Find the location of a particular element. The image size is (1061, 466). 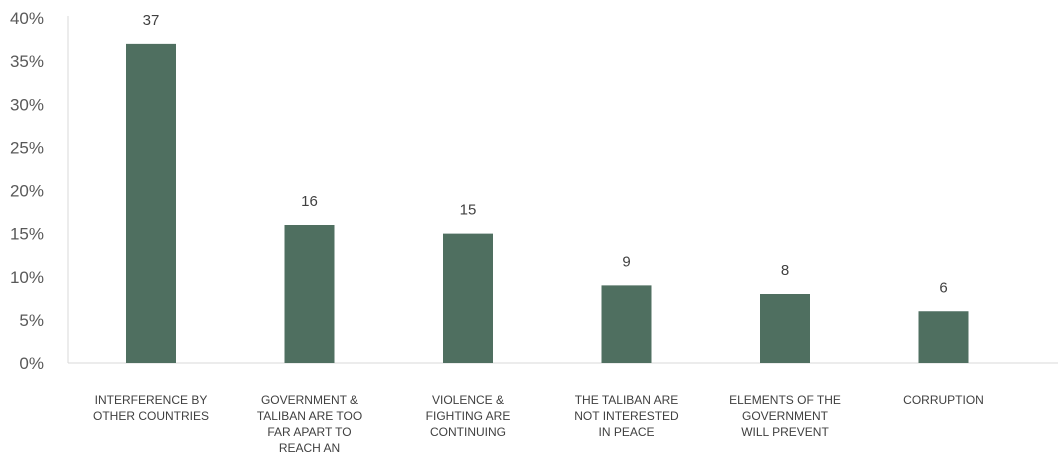

x-tick-label: THE TALIBAN ARE NOT INTERESTED IN PEACE is located at coordinates (626, 416).